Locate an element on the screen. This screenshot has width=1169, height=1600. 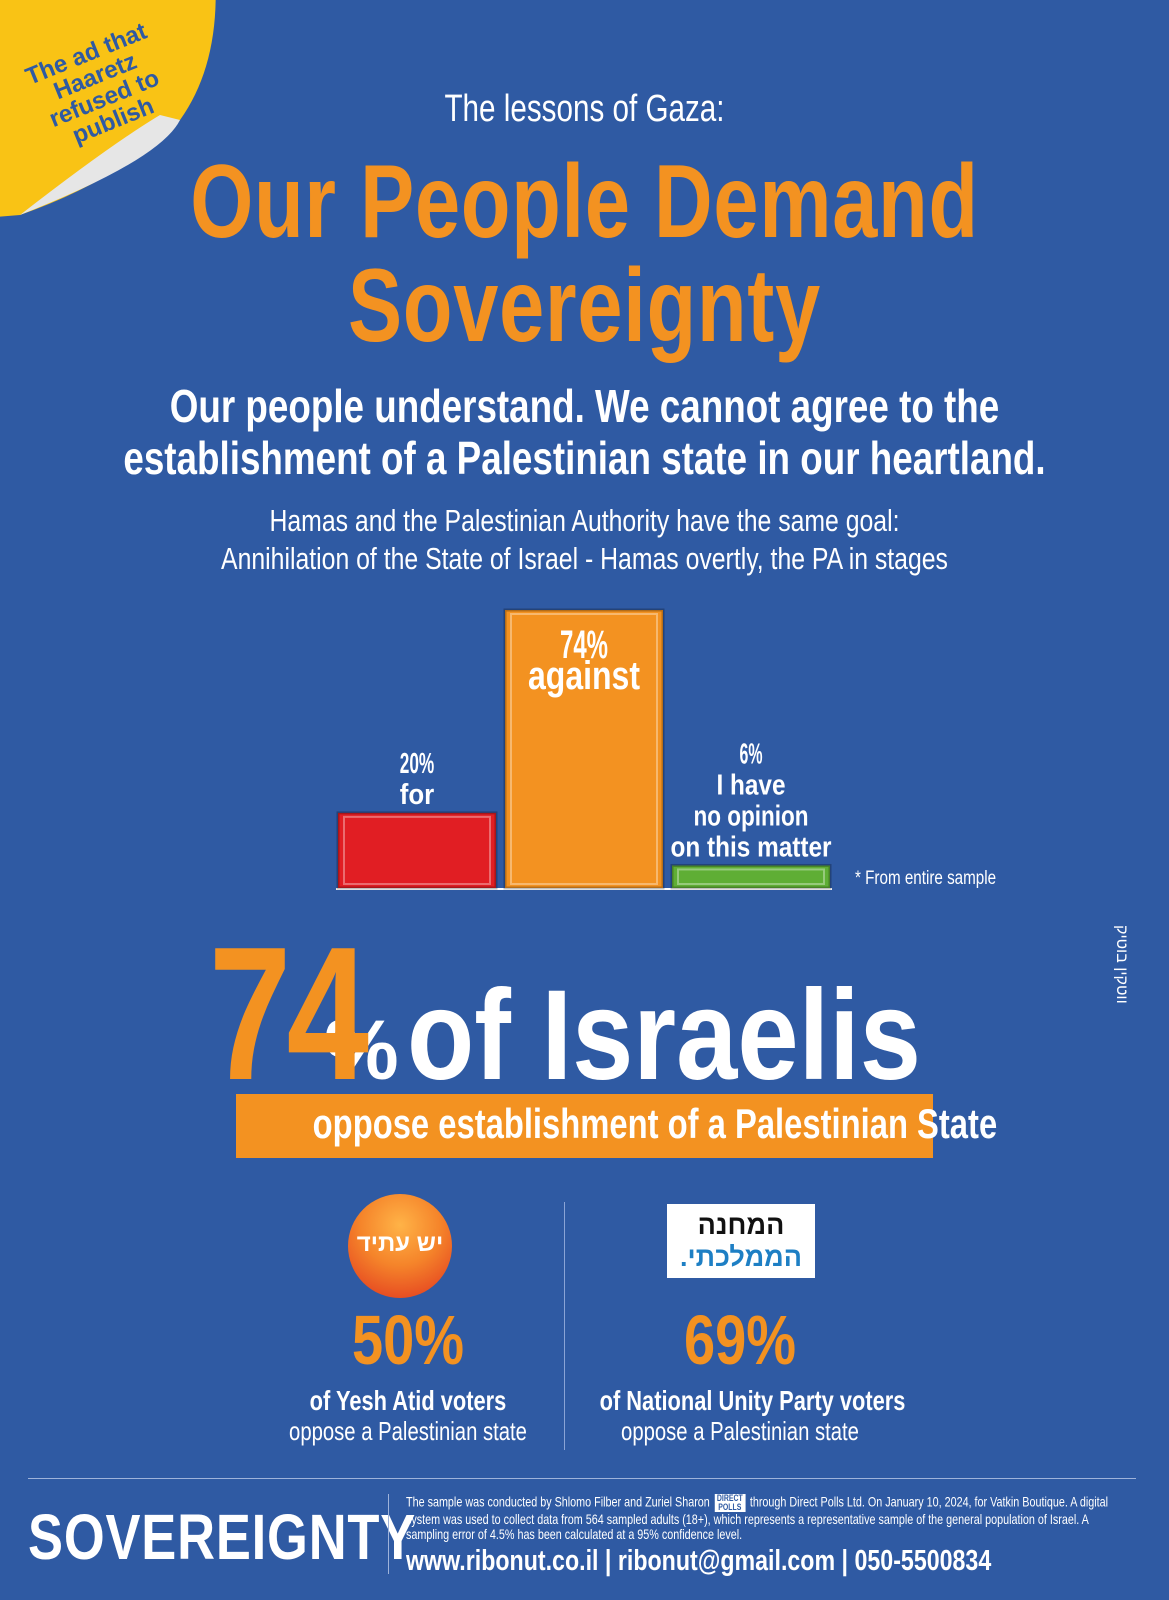
bar-2-label-line-1: 74% is located at coordinates (584, 645).